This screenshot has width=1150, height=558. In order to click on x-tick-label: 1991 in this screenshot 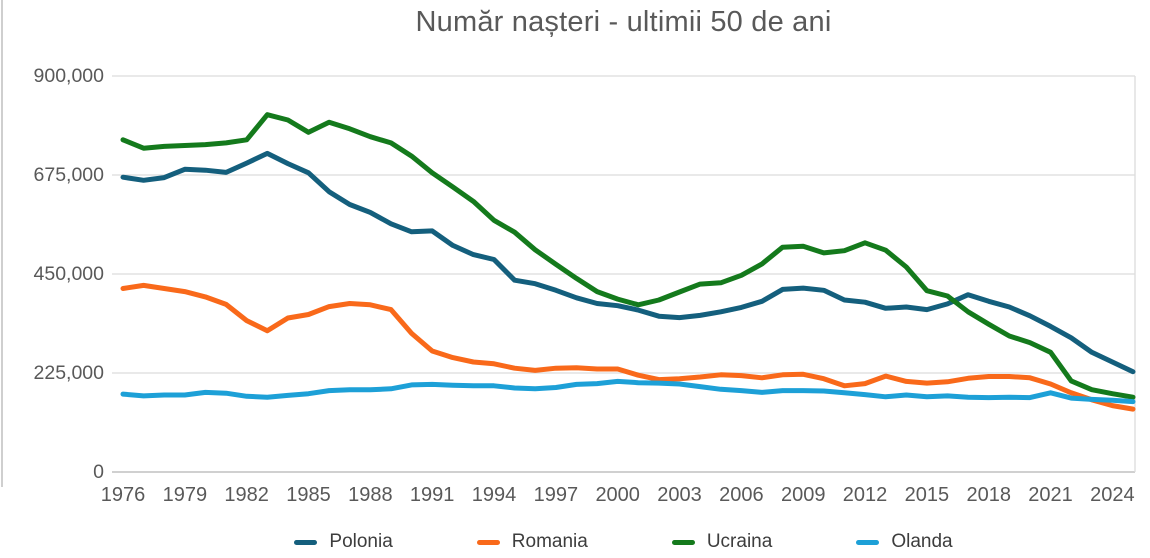, I will do `click(432, 495)`.